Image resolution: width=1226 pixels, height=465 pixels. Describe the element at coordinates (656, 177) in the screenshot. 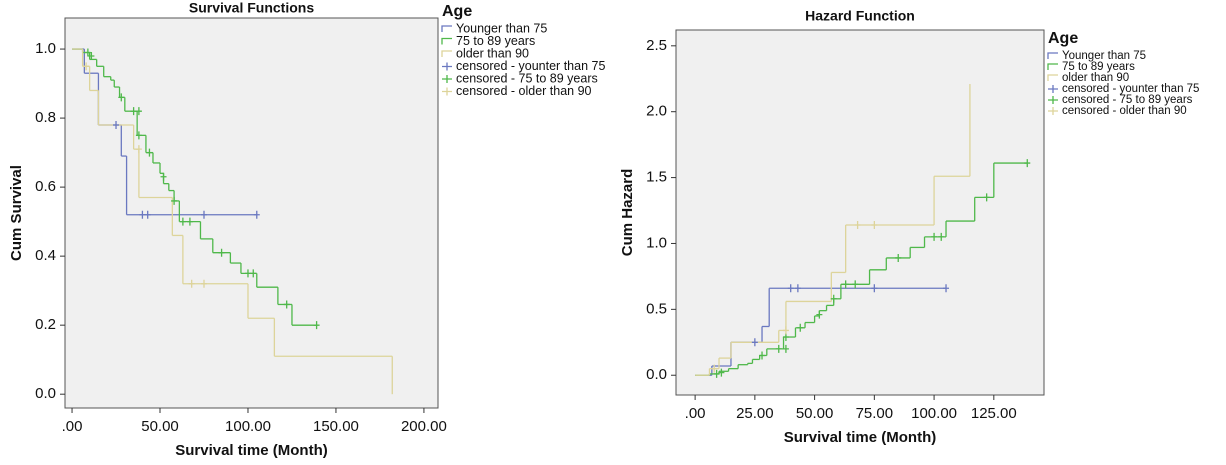

I see `y-tick-label: 1.5` at that location.